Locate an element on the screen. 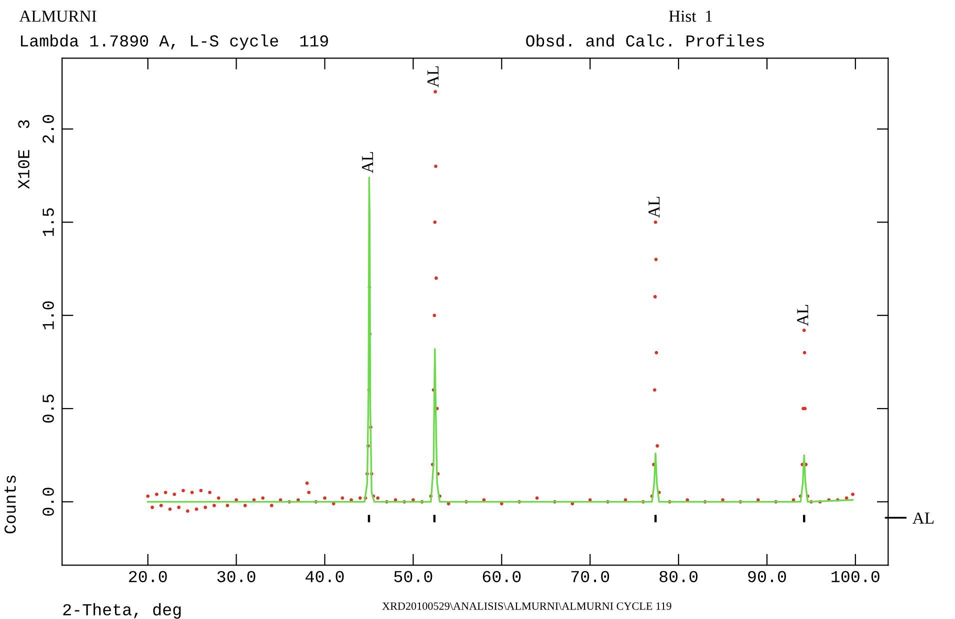  x-tick-label: 20.0 is located at coordinates (148, 576).